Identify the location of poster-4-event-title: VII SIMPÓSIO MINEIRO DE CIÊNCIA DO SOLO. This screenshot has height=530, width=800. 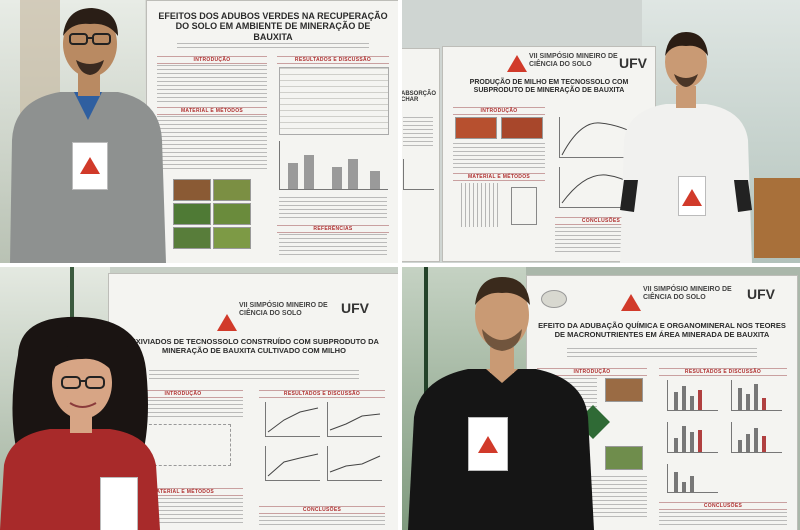
(687, 293).